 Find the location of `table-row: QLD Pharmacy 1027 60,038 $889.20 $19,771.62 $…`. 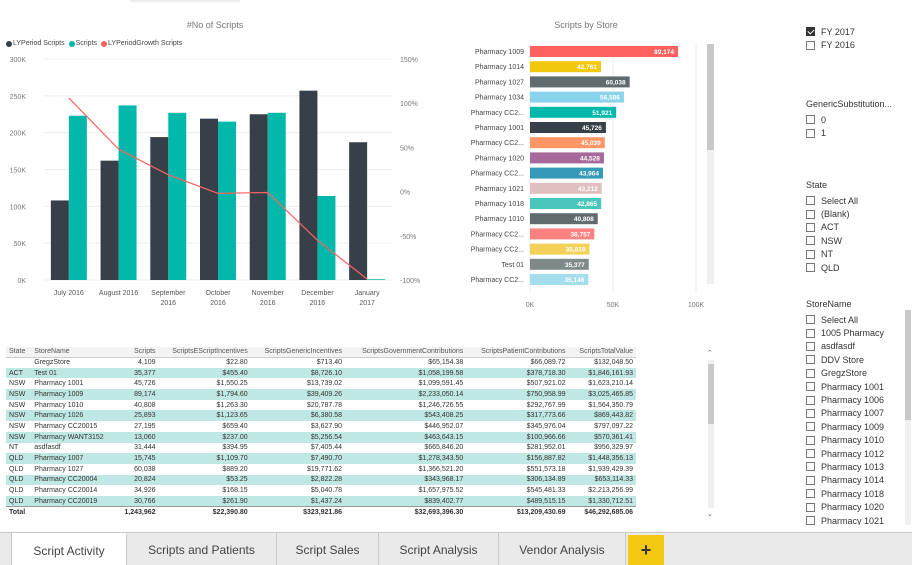

table-row: QLD Pharmacy 1027 60,038 $889.20 $19,771.62 $… is located at coordinates (321, 469).